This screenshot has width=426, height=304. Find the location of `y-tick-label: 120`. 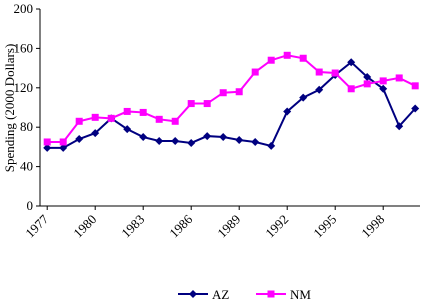

y-tick-label: 120 is located at coordinates (24, 87).